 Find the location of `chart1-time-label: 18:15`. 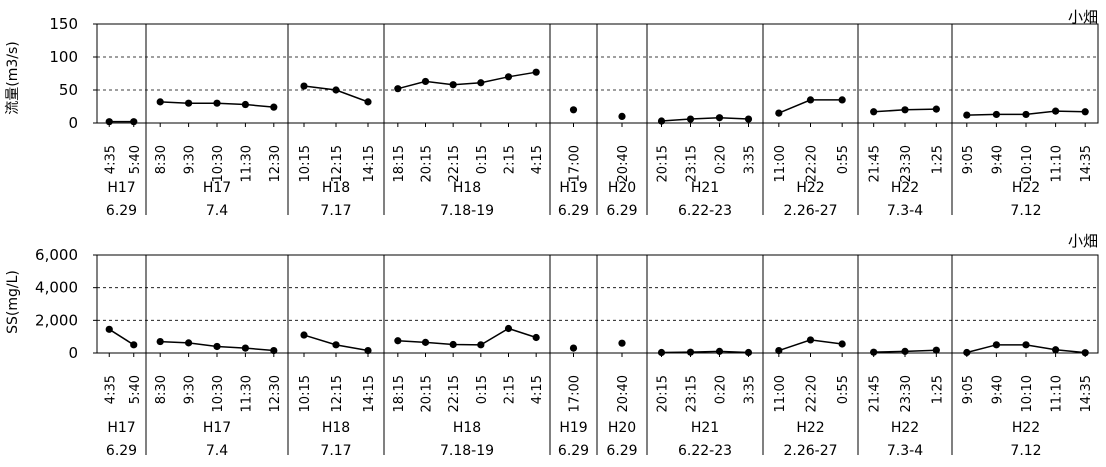

chart1-time-label: 18:15 is located at coordinates (399, 163).